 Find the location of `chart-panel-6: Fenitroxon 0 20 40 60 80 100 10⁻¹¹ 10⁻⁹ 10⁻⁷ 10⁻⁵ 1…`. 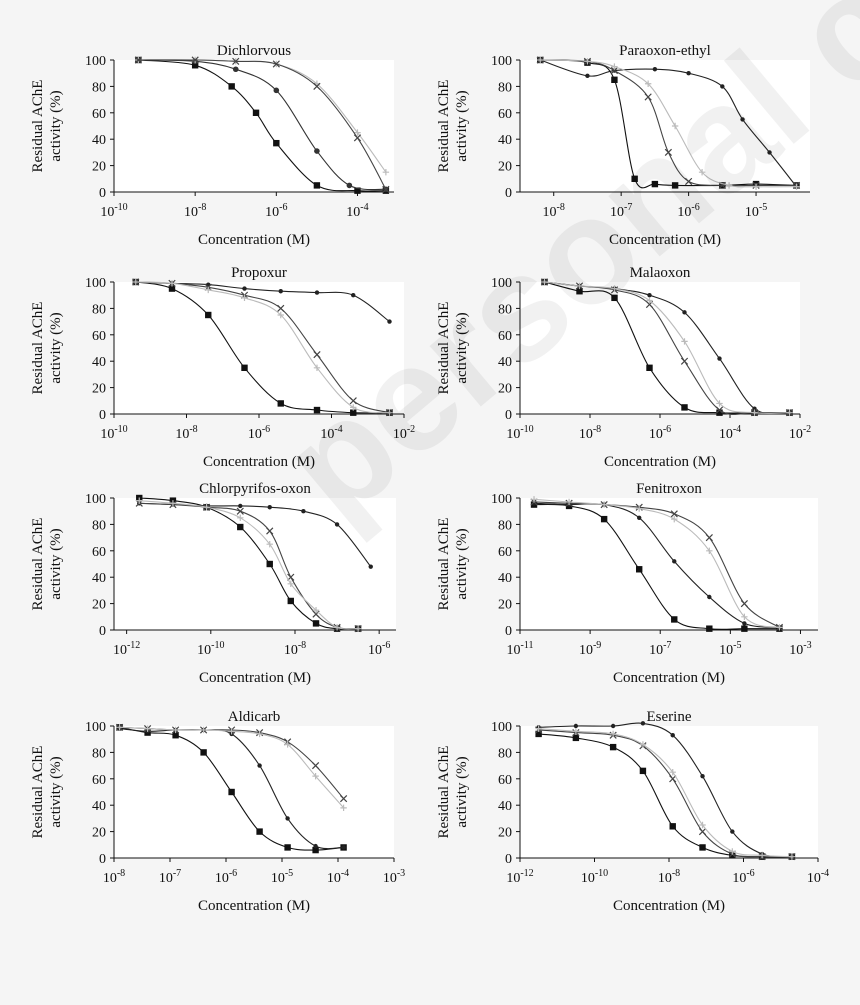

chart-panel-6: Fenitroxon 0 20 40 60 80 100 10⁻¹¹ 10⁻⁹ 10⁻⁷ 10⁻⁵ 1… is located at coordinates (627, 583).